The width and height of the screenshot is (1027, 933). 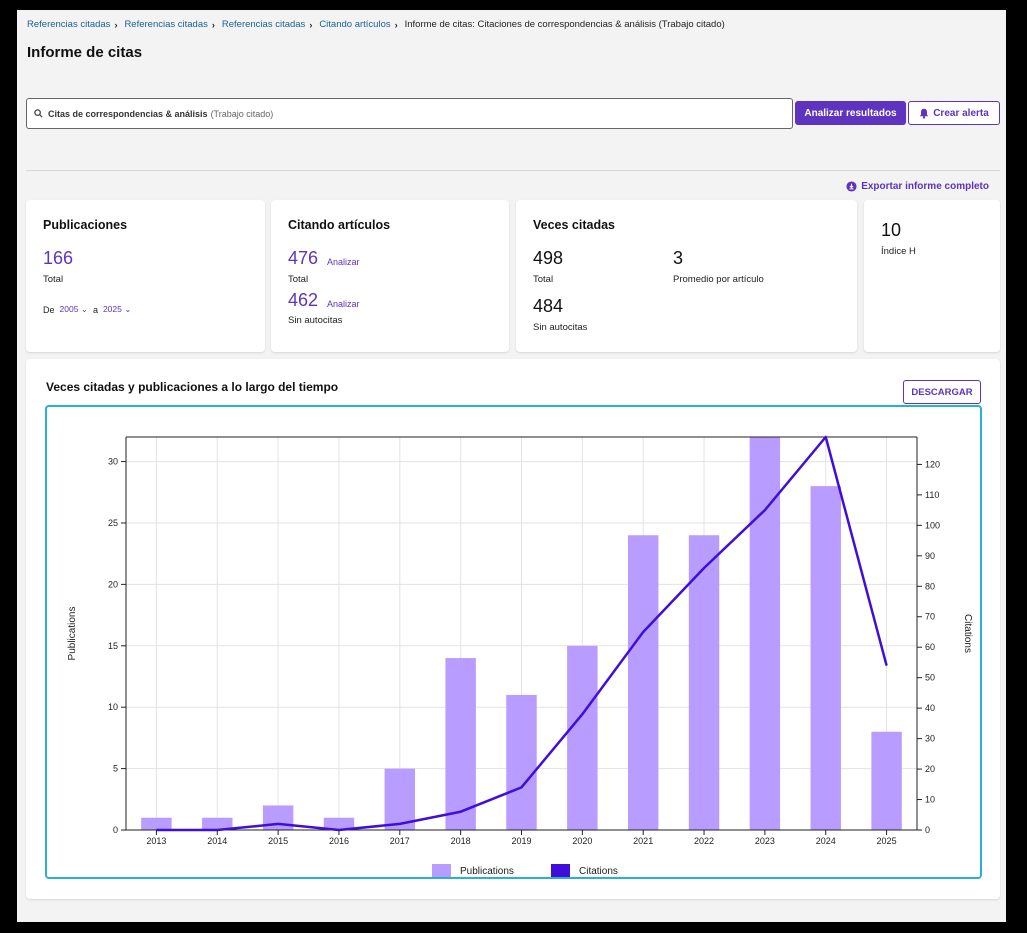 What do you see at coordinates (58, 258) in the screenshot?
I see `publications-total-value: 166` at bounding box center [58, 258].